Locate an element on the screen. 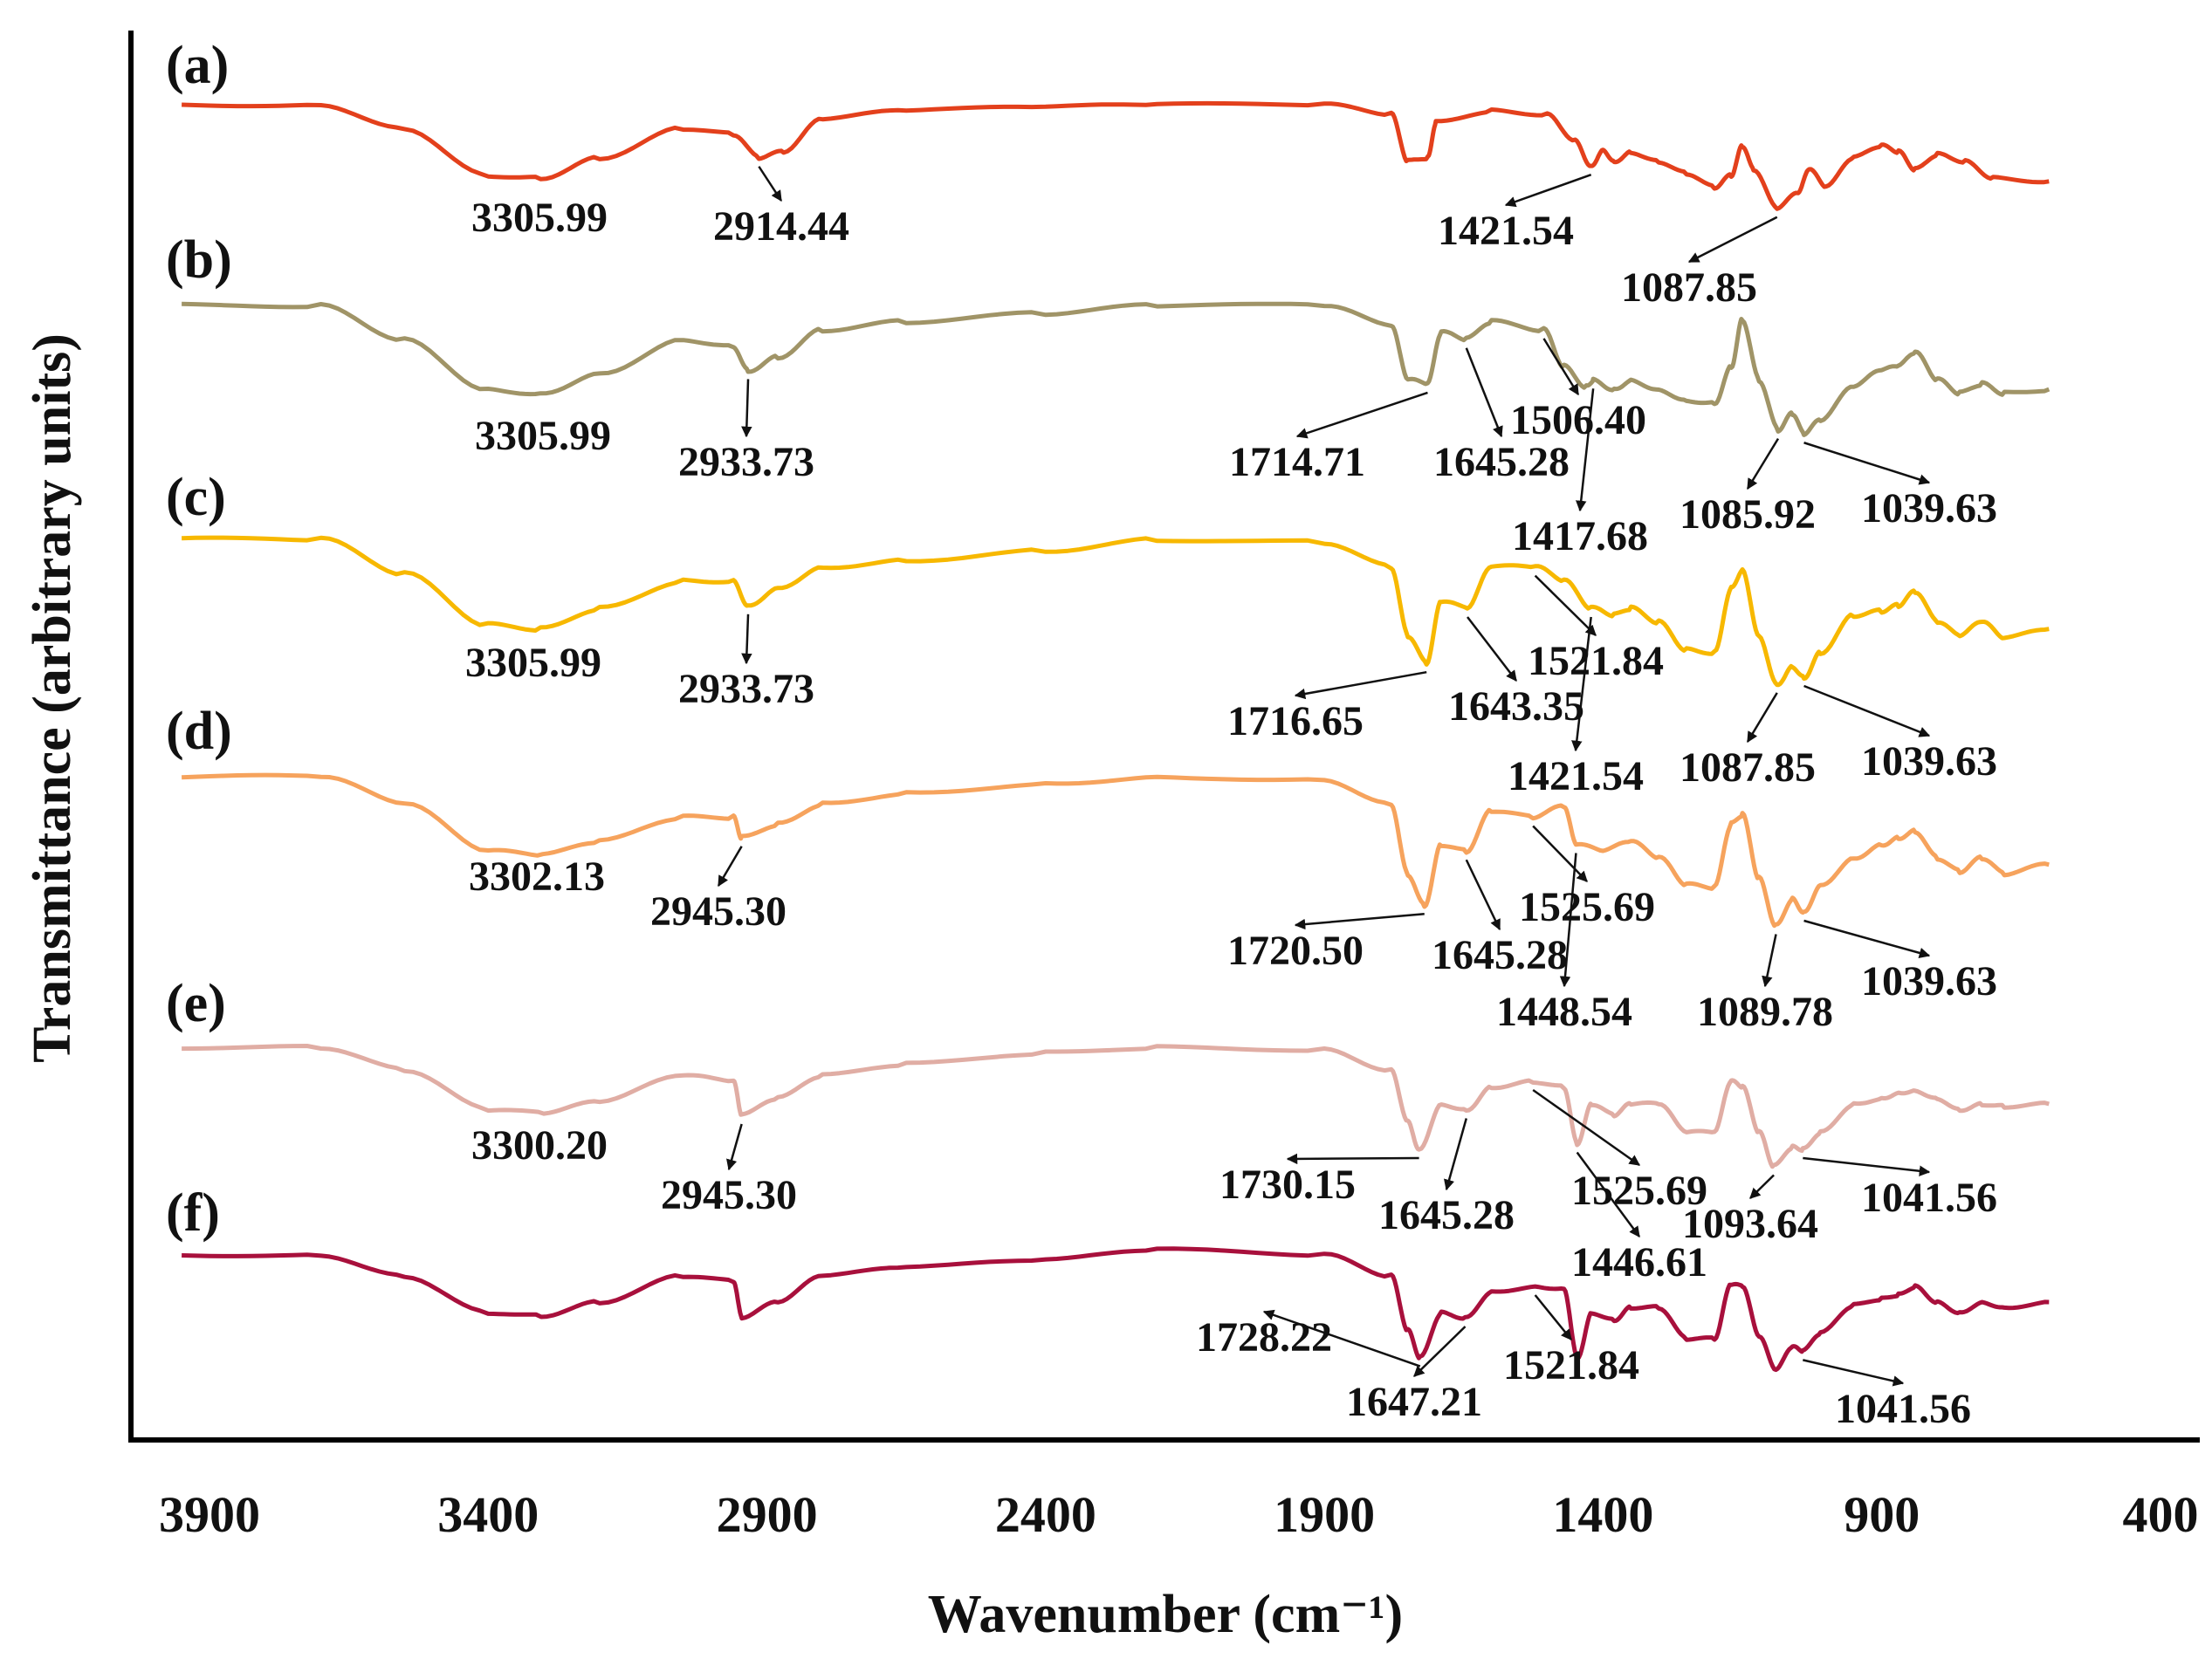 The width and height of the screenshot is (2212, 1659). spectrum-series: (b) is located at coordinates (1108, 333).